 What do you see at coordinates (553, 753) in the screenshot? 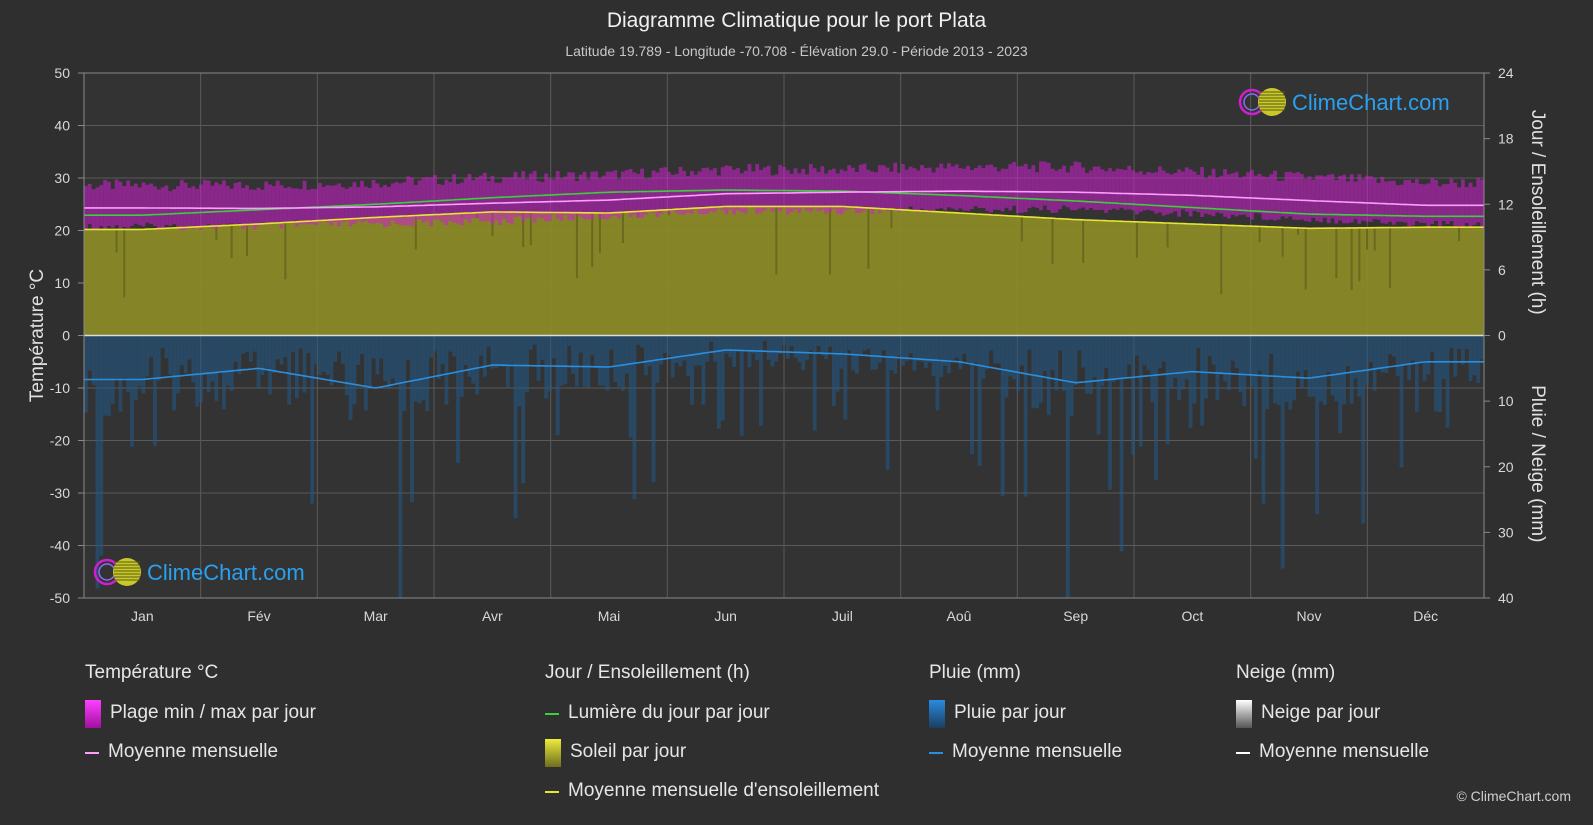
I see `sunshine-swatch-icon` at bounding box center [553, 753].